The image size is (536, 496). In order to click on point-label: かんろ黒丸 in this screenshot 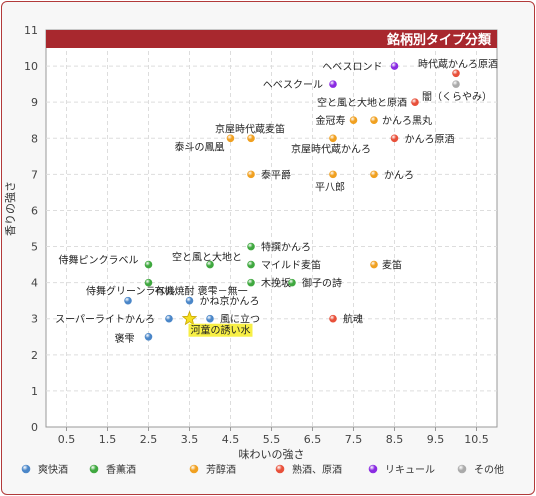, I will do `click(407, 120)`.